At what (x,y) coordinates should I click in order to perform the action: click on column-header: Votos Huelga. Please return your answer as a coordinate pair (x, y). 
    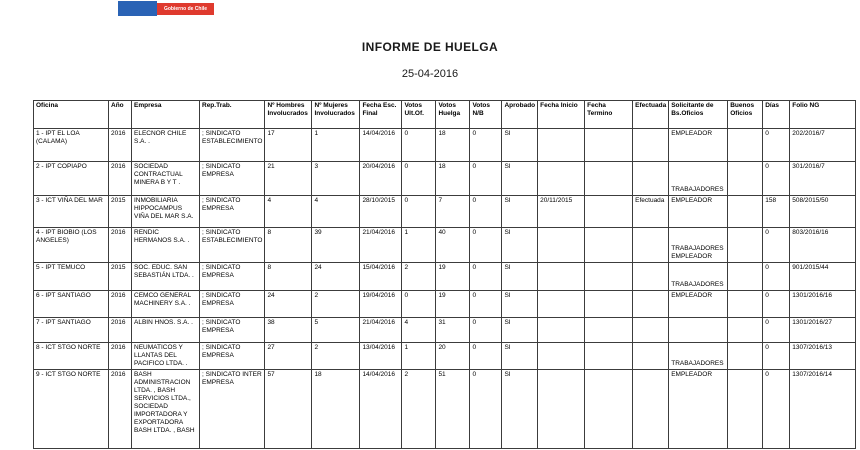
    Looking at the image, I should click on (453, 114).